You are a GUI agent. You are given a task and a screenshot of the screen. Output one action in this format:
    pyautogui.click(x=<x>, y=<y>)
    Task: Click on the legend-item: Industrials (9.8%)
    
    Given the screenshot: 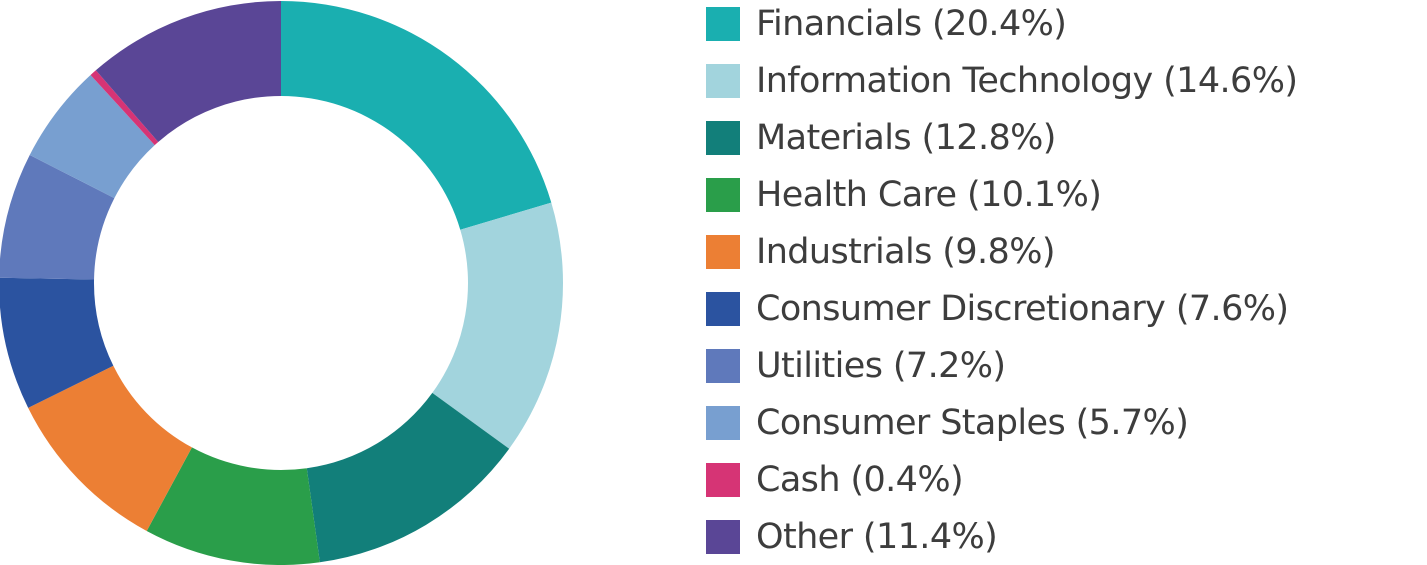 What is the action you would take?
    pyautogui.click(x=881, y=252)
    